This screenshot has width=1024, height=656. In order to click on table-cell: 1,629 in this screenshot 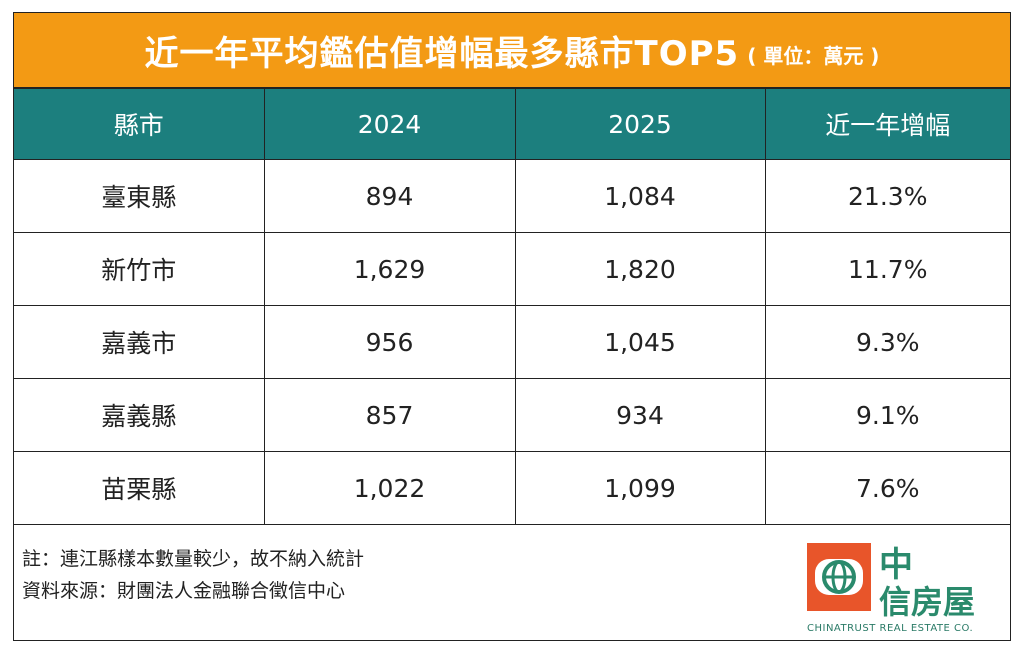, I will do `click(389, 269)`.